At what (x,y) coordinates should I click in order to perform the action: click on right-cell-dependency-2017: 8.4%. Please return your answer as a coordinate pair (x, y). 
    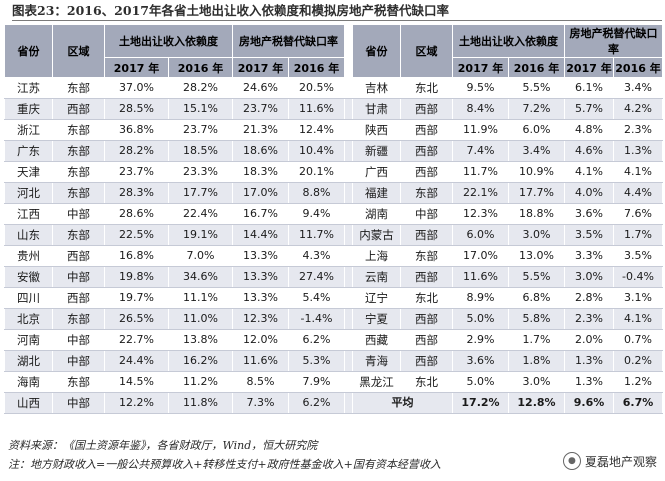
    Looking at the image, I should click on (480, 109).